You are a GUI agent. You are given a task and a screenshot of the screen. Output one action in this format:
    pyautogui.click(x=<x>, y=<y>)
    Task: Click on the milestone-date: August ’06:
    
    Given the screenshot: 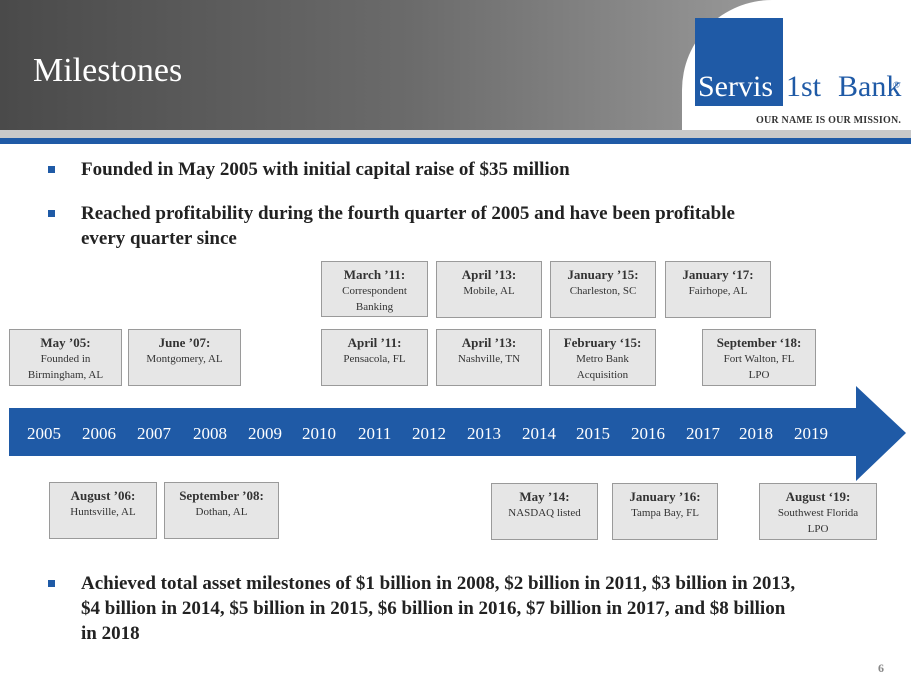 What is the action you would take?
    pyautogui.click(x=103, y=495)
    